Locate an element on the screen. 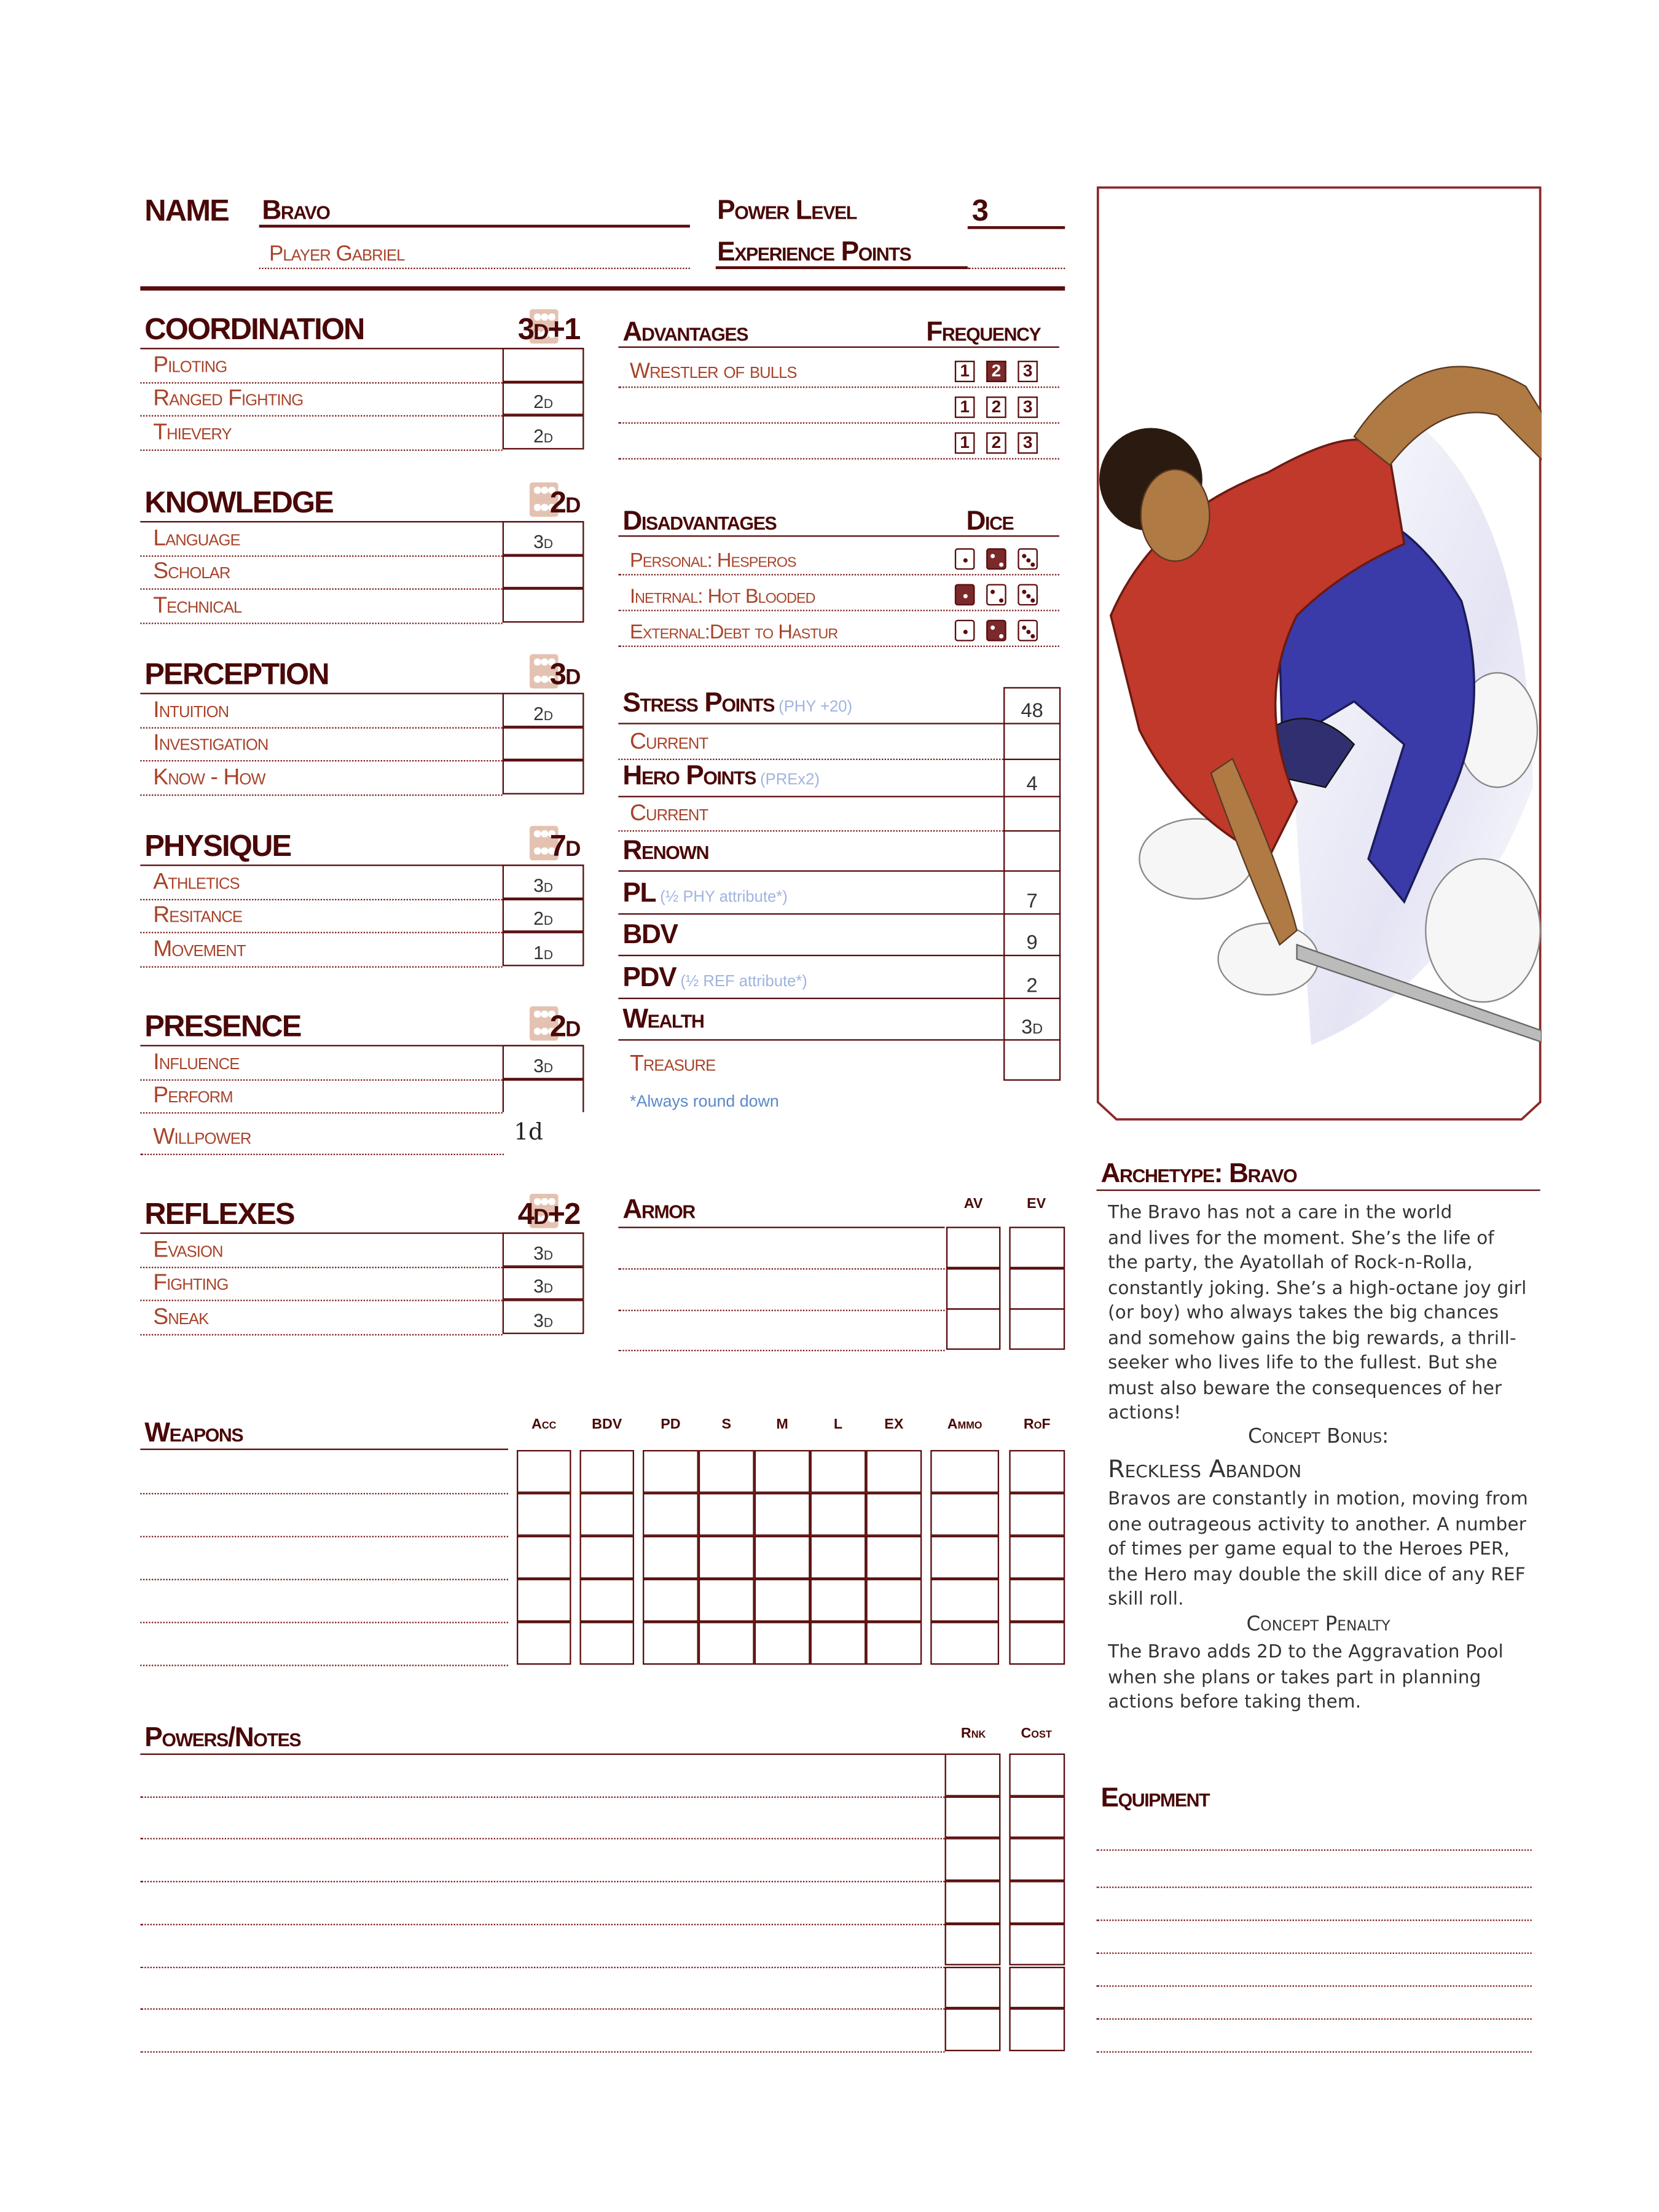  attribute-dice-value: 7d is located at coordinates (565, 846).